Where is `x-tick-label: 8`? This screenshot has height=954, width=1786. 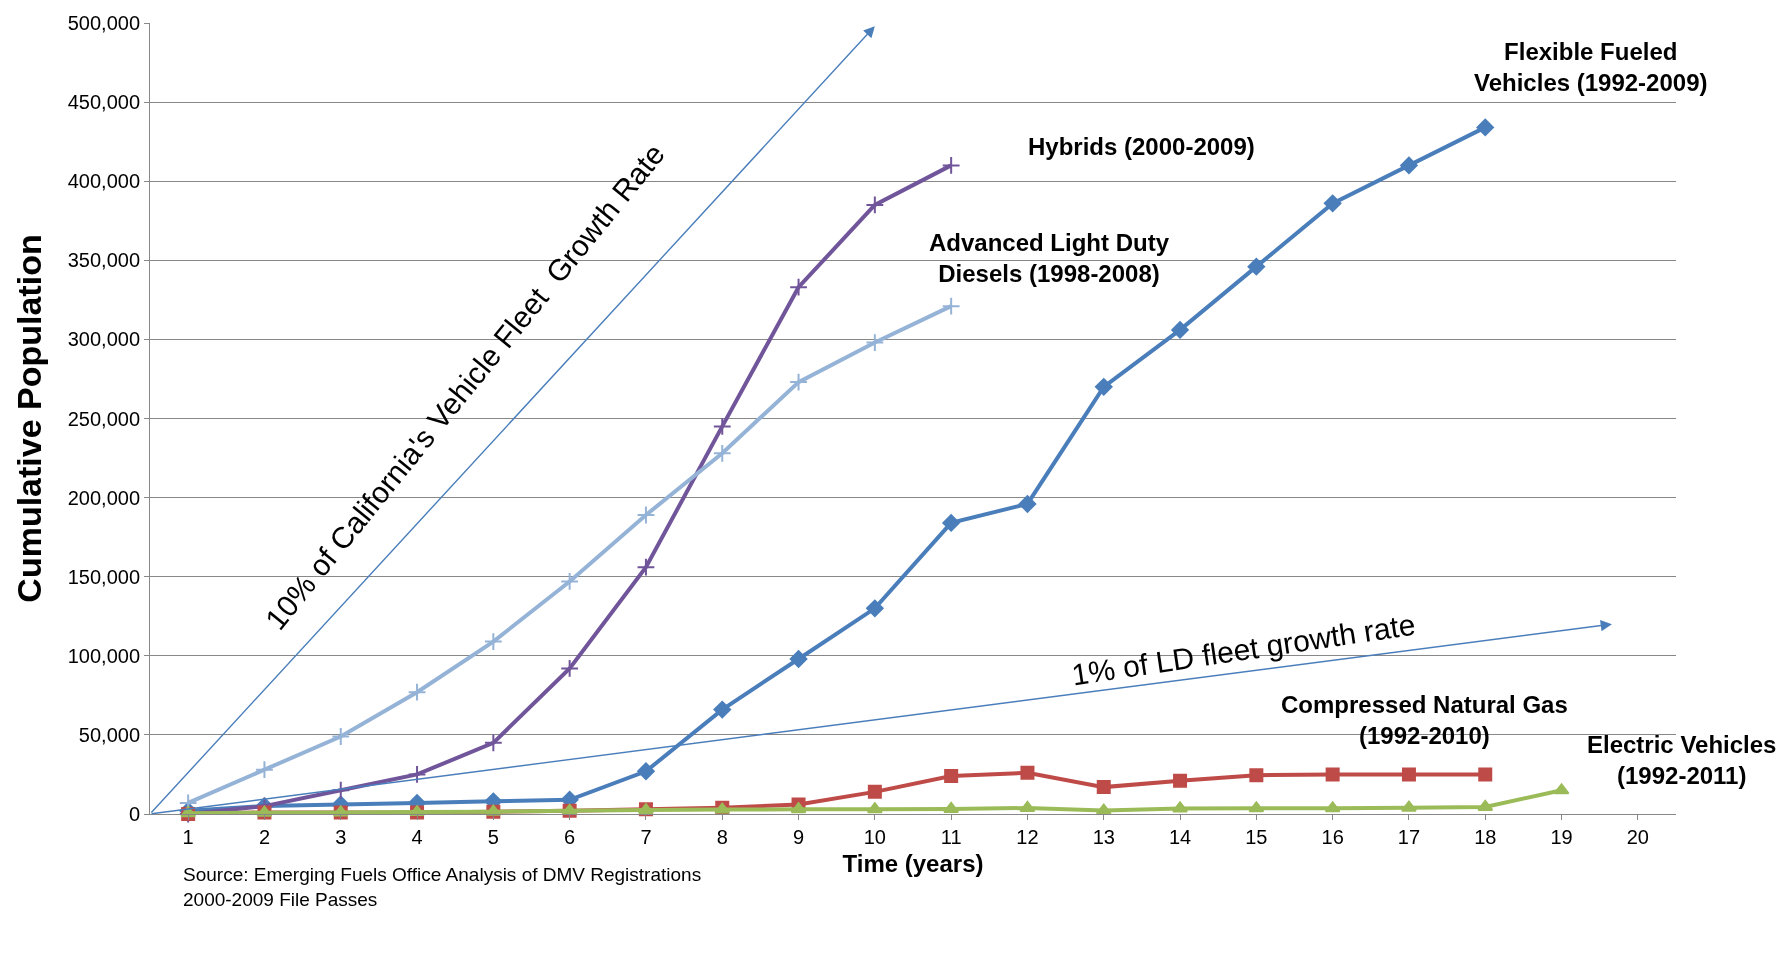 x-tick-label: 8 is located at coordinates (722, 837).